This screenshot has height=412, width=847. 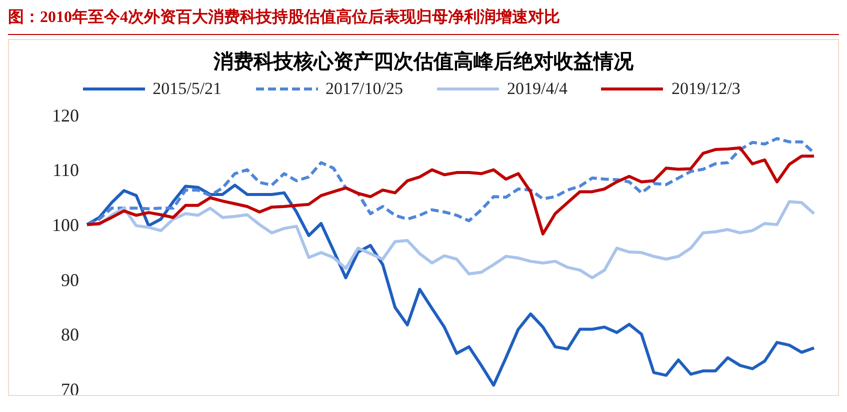 What do you see at coordinates (70, 334) in the screenshot?
I see `y-tick-label: 80` at bounding box center [70, 334].